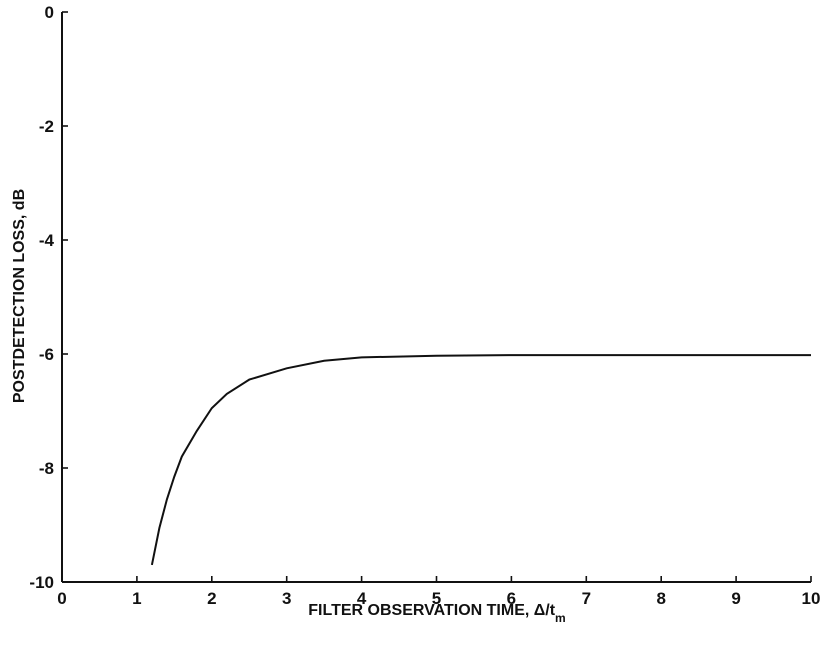  What do you see at coordinates (19, 296) in the screenshot?
I see `y-axis-title: POSTDETECTION LOSS, dB` at bounding box center [19, 296].